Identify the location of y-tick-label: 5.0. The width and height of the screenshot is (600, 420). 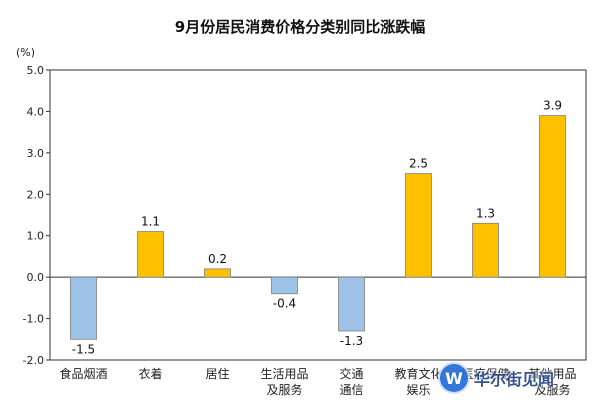
(36, 70).